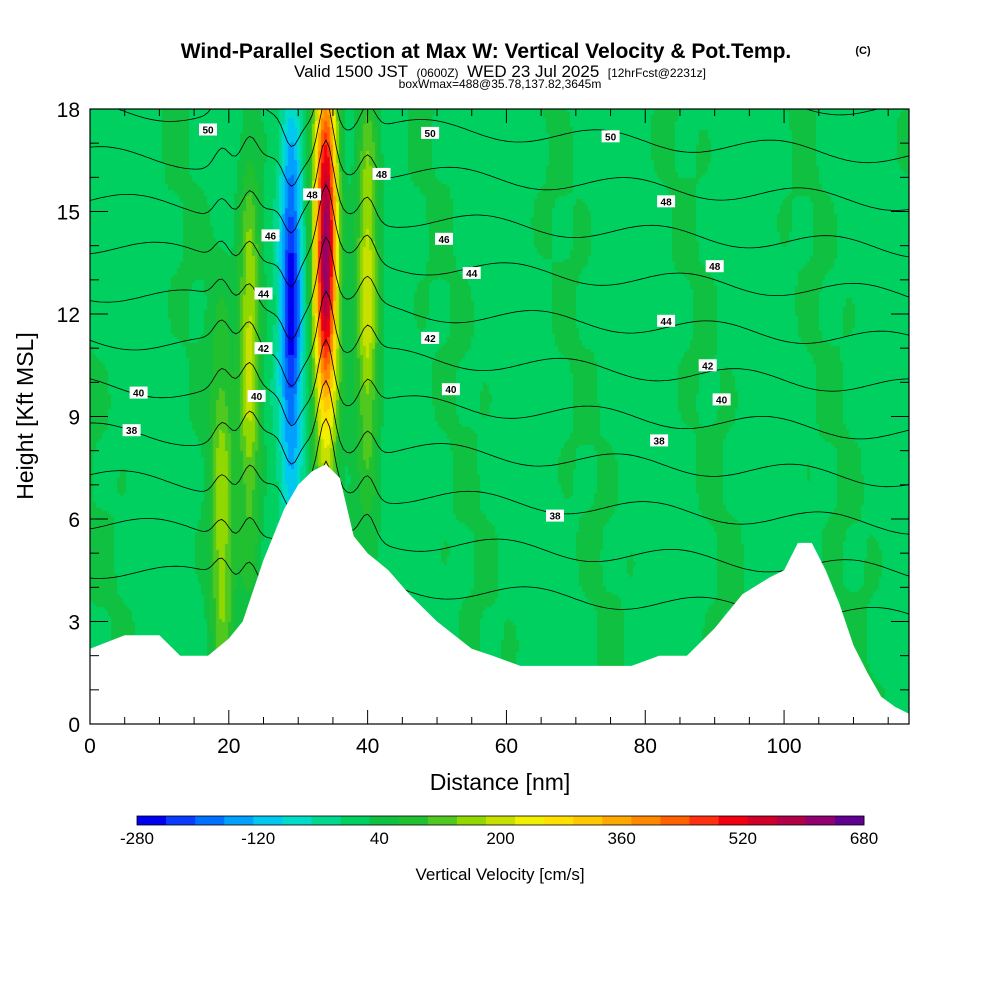  What do you see at coordinates (351, 71) in the screenshot?
I see `subtitle-valid: Valid 1500 JST` at bounding box center [351, 71].